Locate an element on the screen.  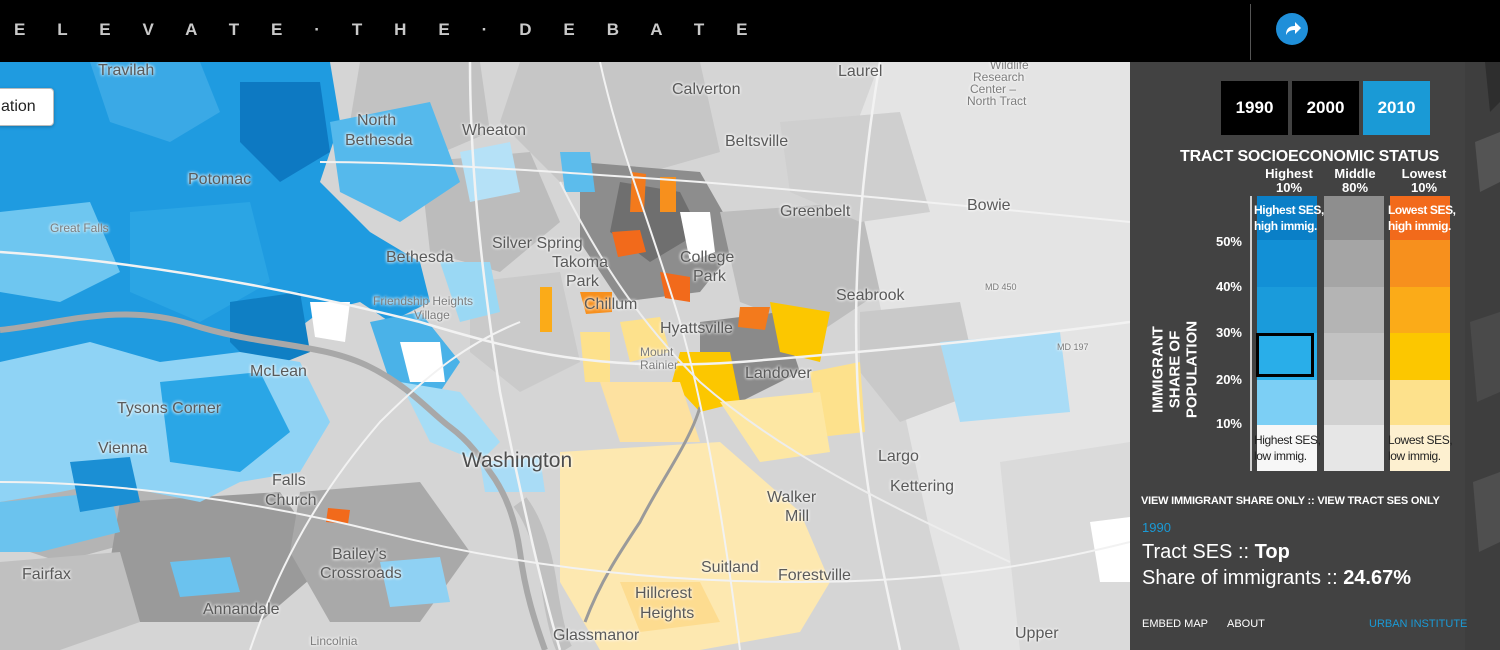
map-place-label: Wheaton is located at coordinates (494, 130).